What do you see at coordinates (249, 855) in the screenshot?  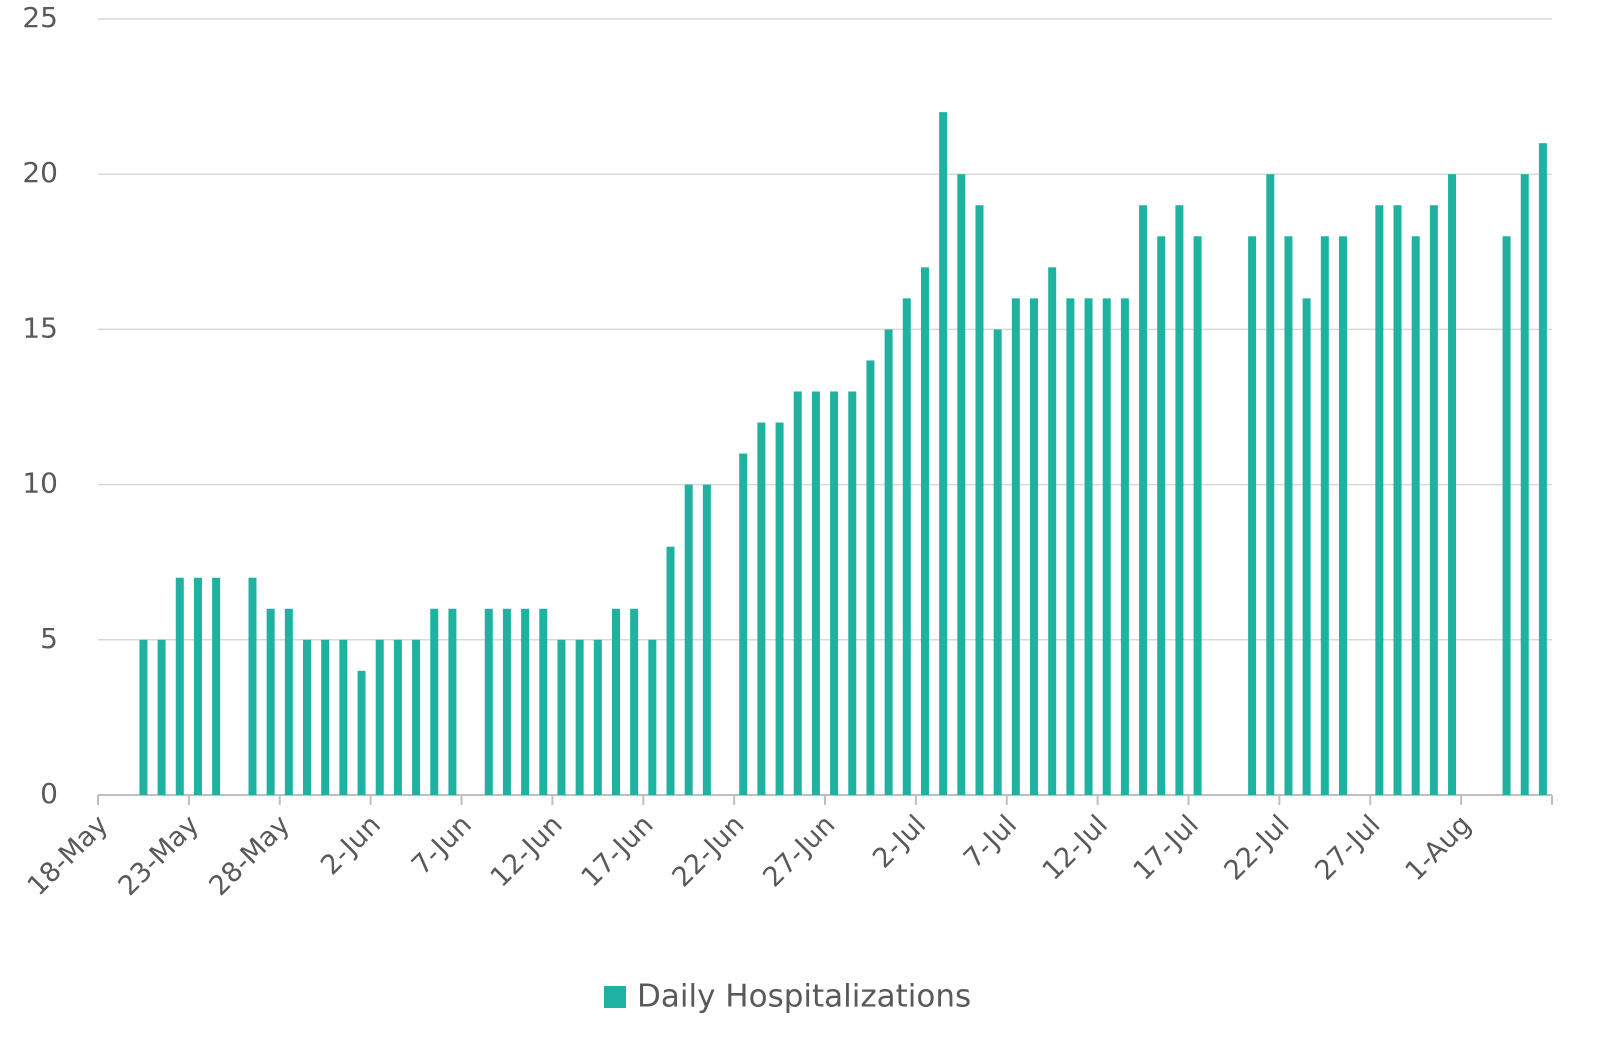 I see `x-tick-label: 28-May` at bounding box center [249, 855].